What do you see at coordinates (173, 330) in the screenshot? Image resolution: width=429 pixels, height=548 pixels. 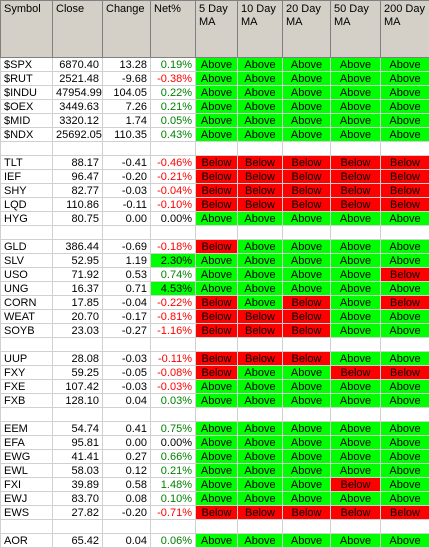 I see `net-percent: -1.16%` at bounding box center [173, 330].